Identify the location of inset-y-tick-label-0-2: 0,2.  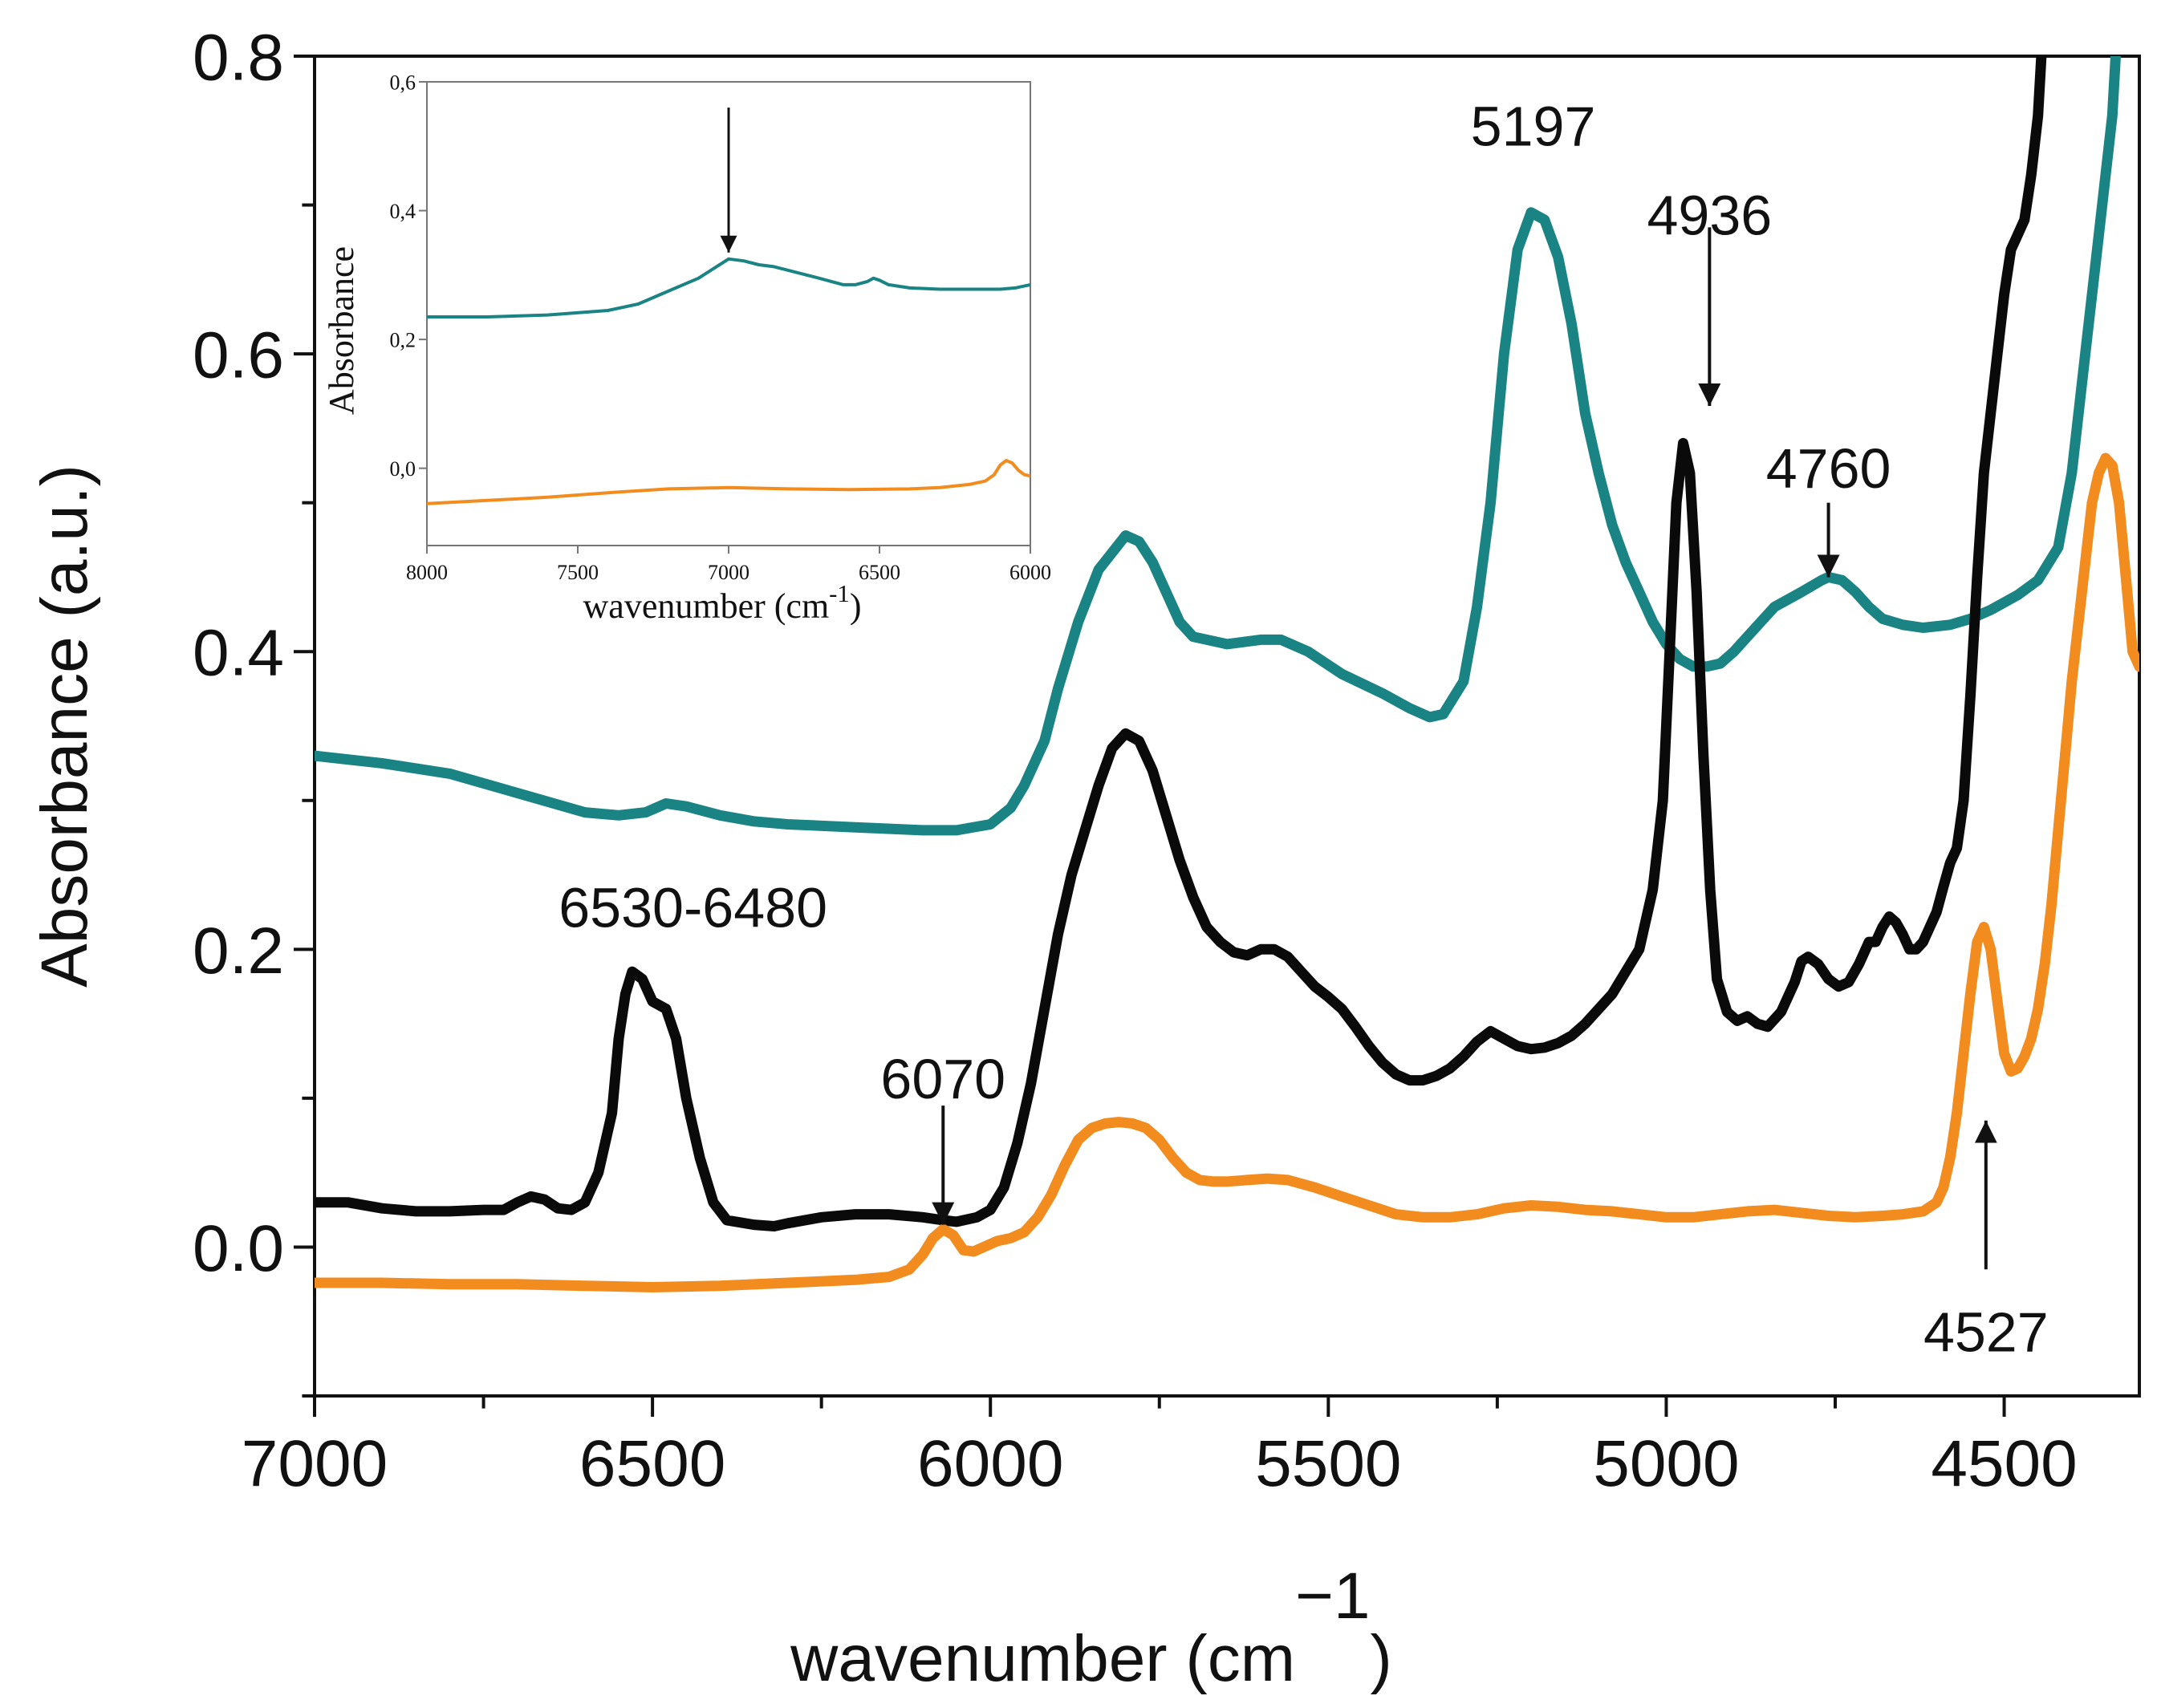
(403, 340).